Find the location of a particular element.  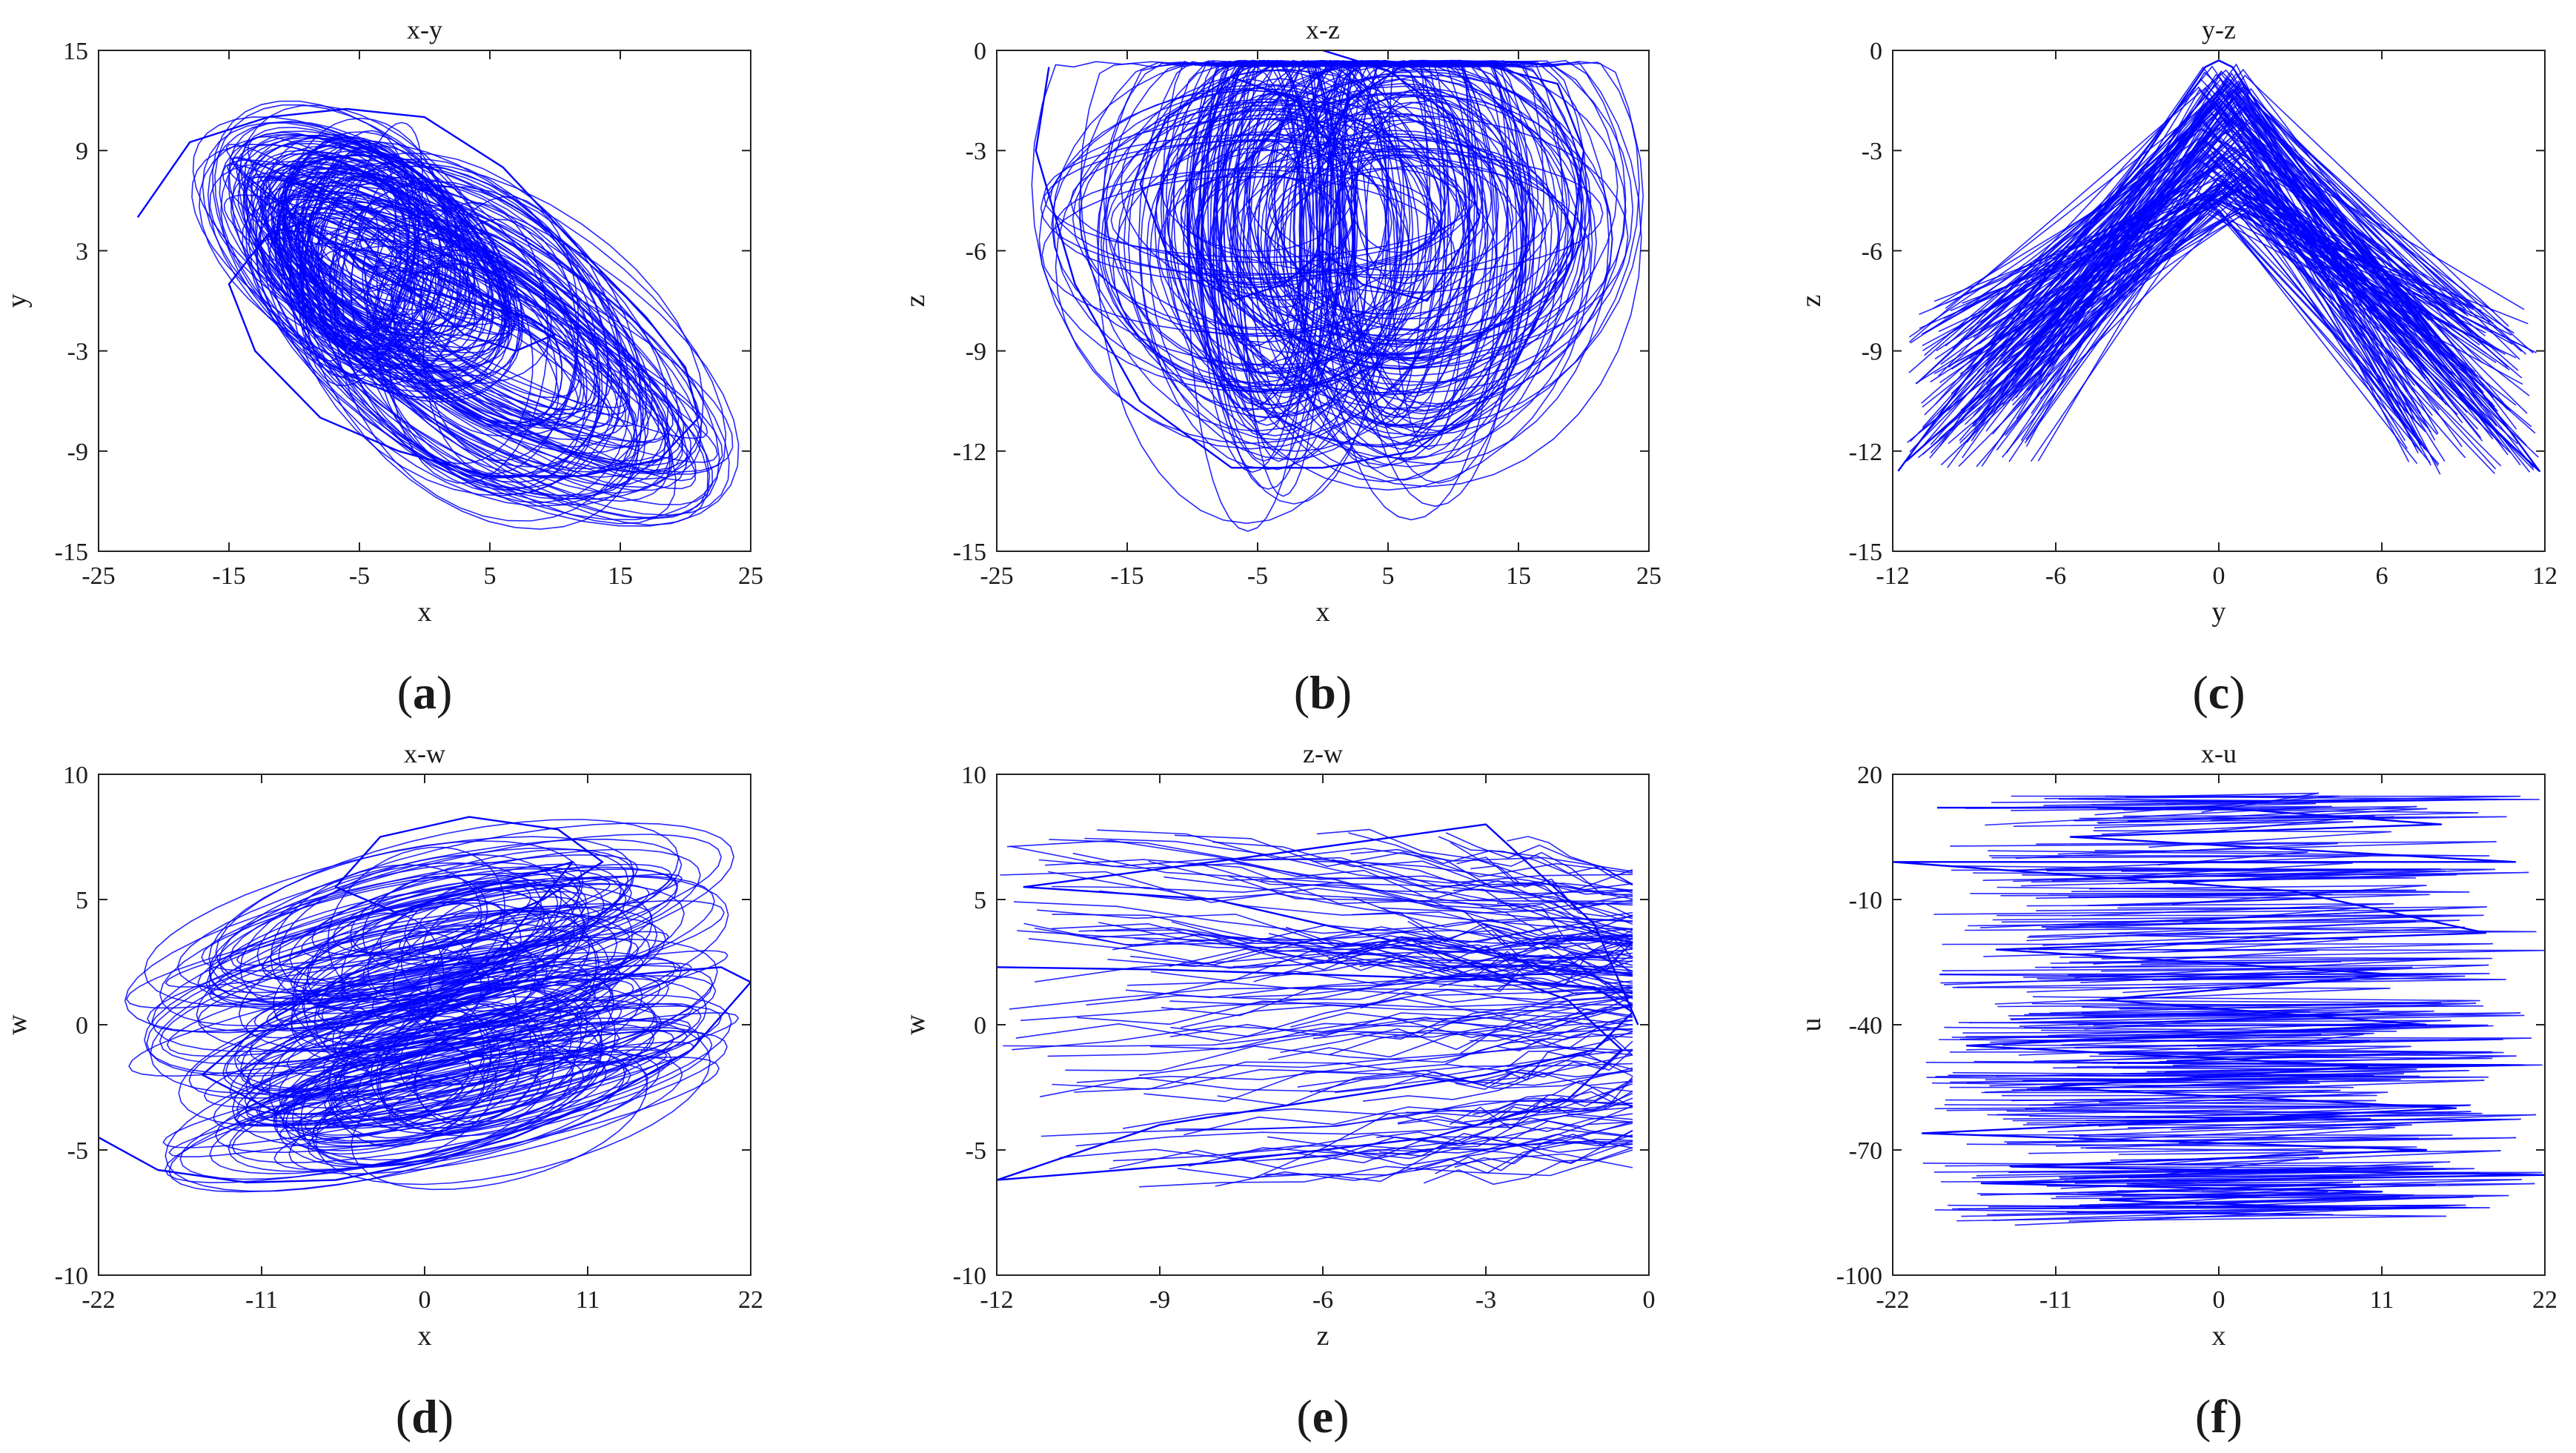

panel-c: -12 -6 0 6 12-15-12-9-6-30y-zyz(c) is located at coordinates (2176, 367).